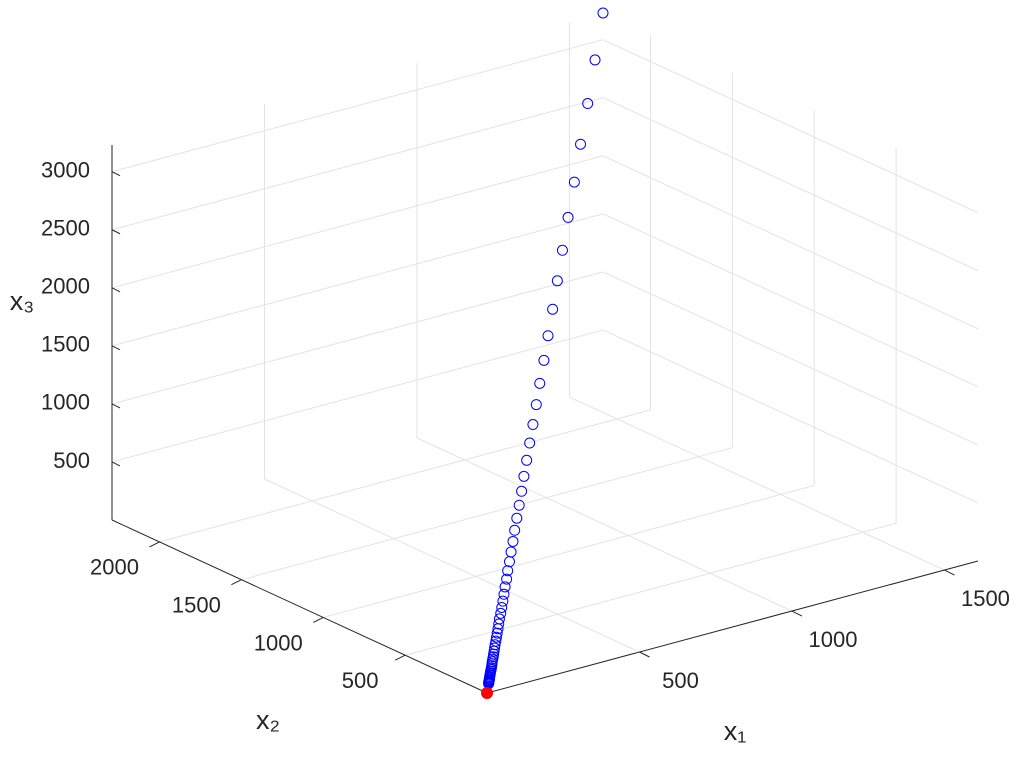 This screenshot has width=1024, height=757. I want to click on x1-tick-label: 1000, so click(832, 639).